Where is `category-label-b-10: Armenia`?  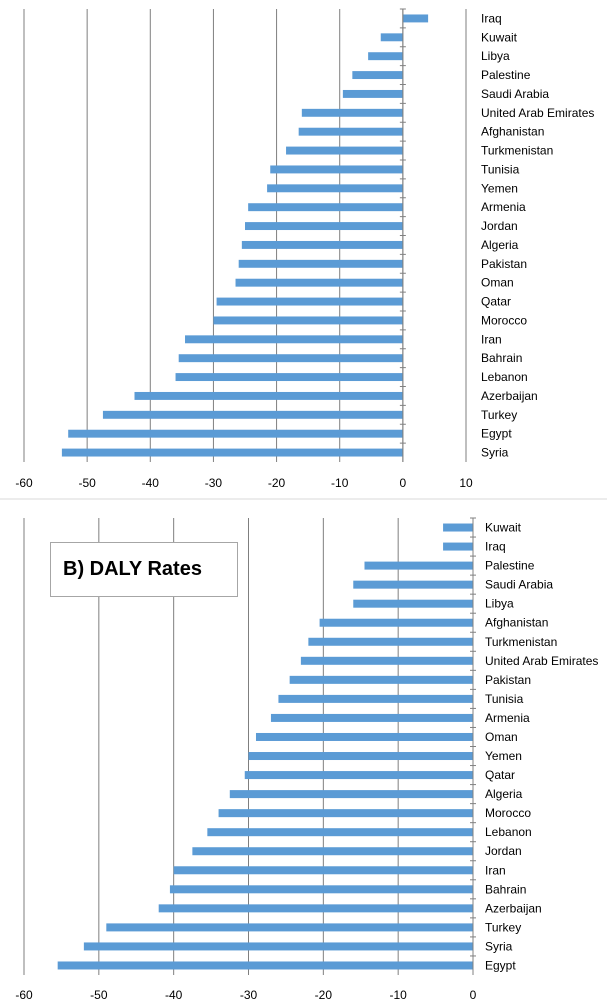 category-label-b-10: Armenia is located at coordinates (507, 718).